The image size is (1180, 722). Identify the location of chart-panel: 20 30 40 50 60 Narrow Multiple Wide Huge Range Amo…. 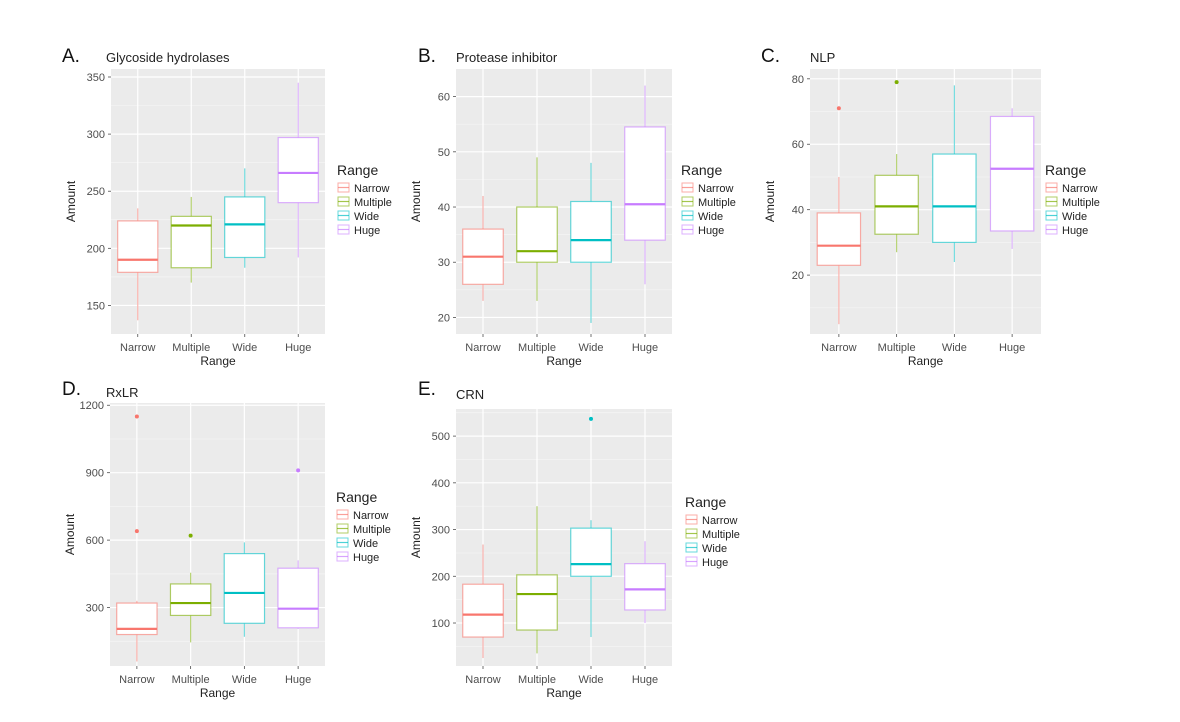
(572, 207).